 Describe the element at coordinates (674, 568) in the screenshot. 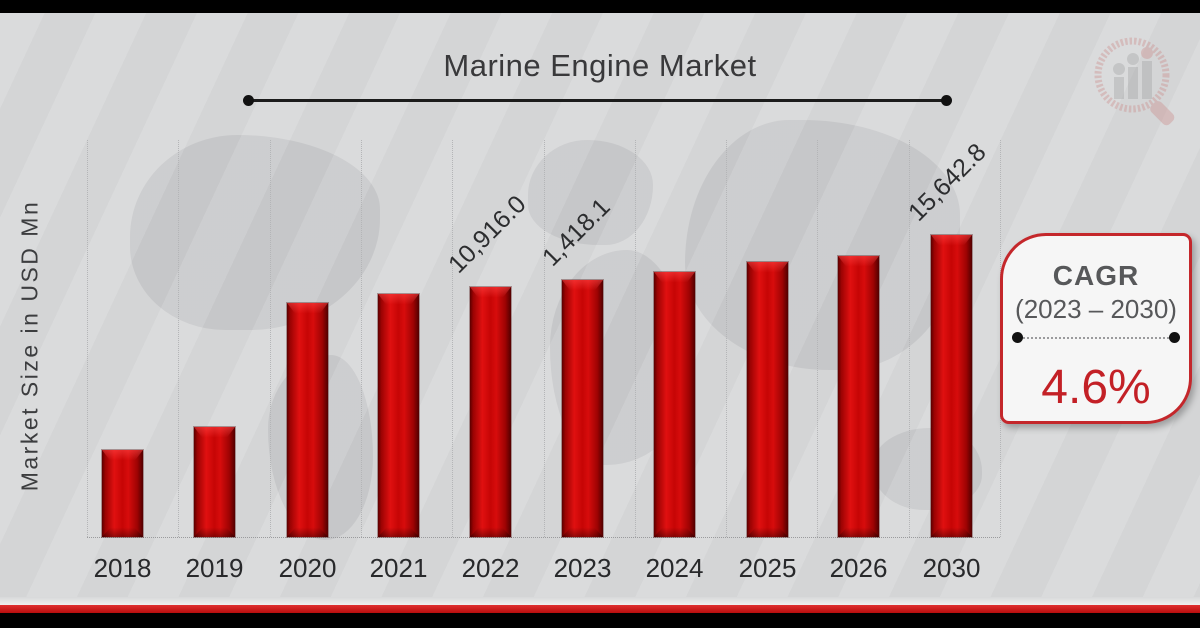

I see `x-axis-label-2024: 2024` at that location.